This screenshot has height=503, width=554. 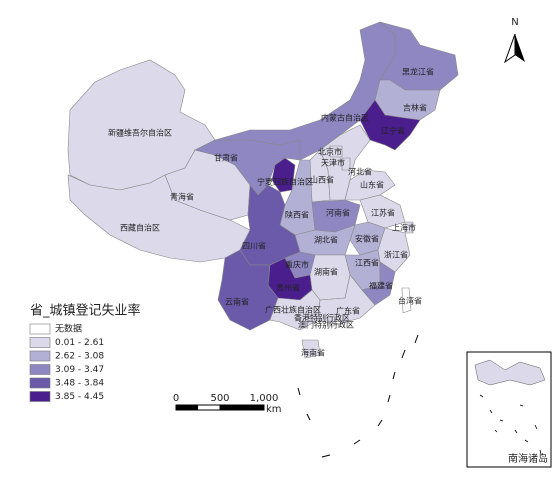 I want to click on province-label: 安徽省, so click(x=367, y=239).